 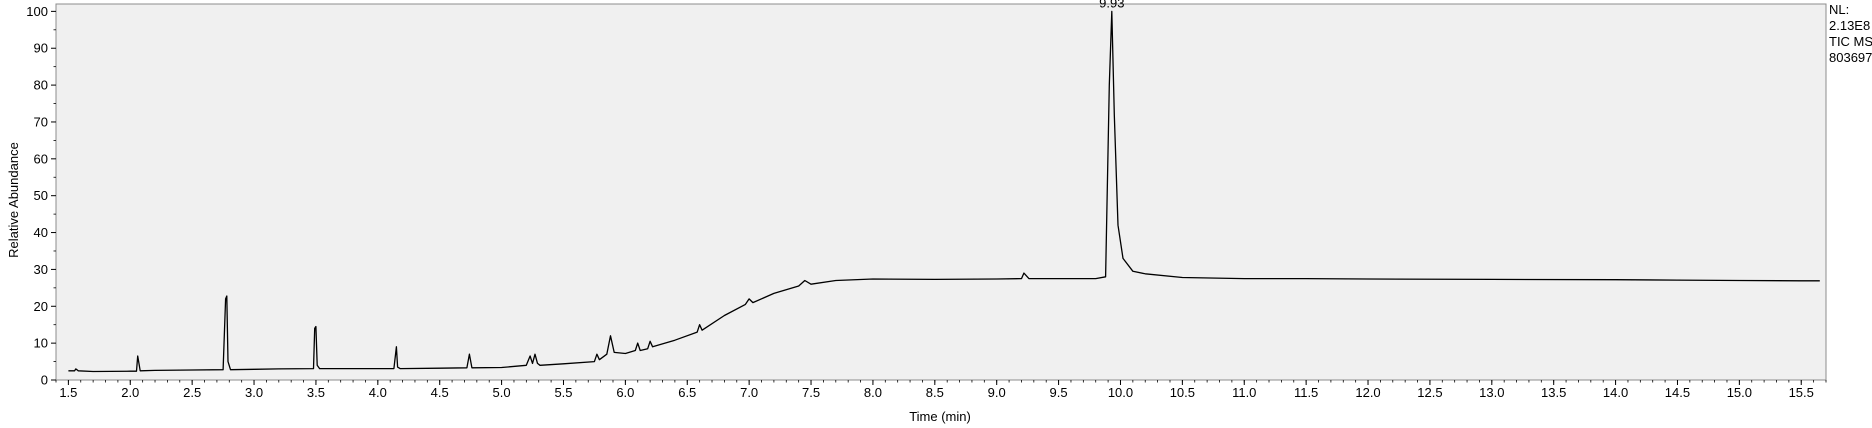 What do you see at coordinates (1491, 392) in the screenshot?
I see `x-tick-label: 13.0` at bounding box center [1491, 392].